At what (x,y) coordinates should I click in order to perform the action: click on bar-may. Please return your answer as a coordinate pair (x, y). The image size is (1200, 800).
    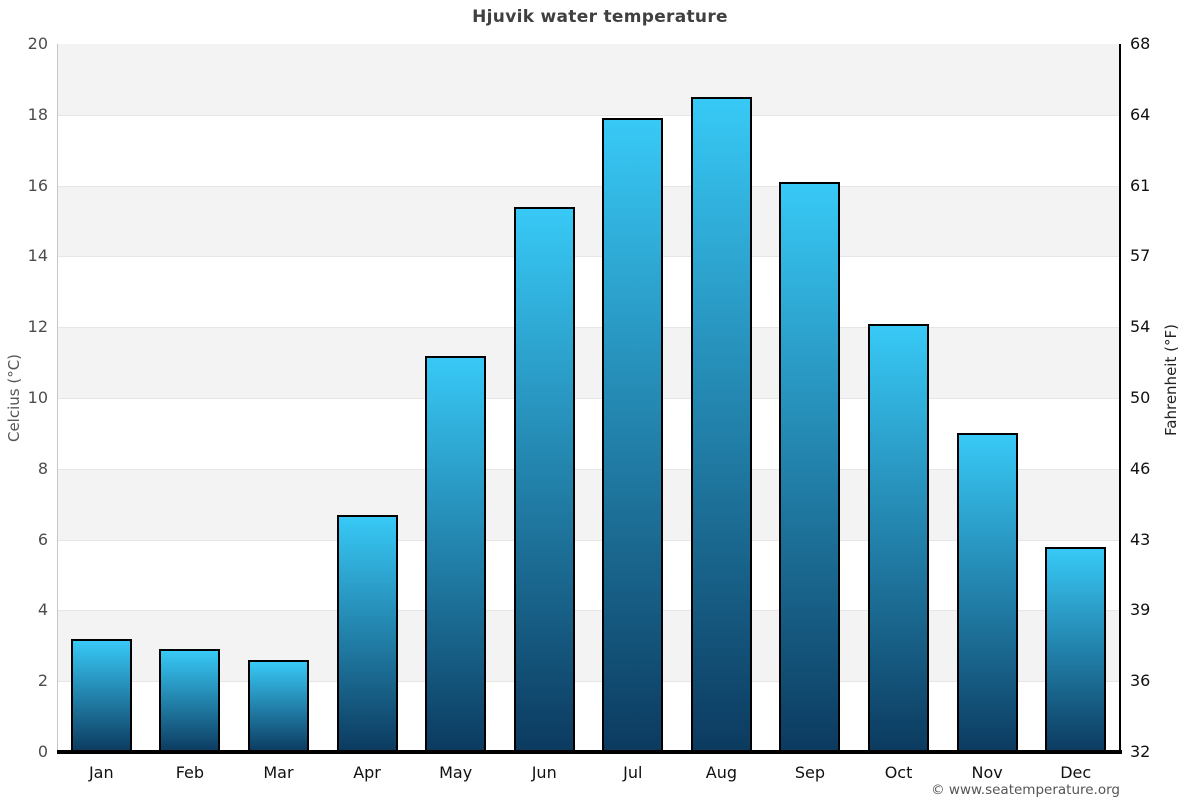
    Looking at the image, I should click on (456, 553).